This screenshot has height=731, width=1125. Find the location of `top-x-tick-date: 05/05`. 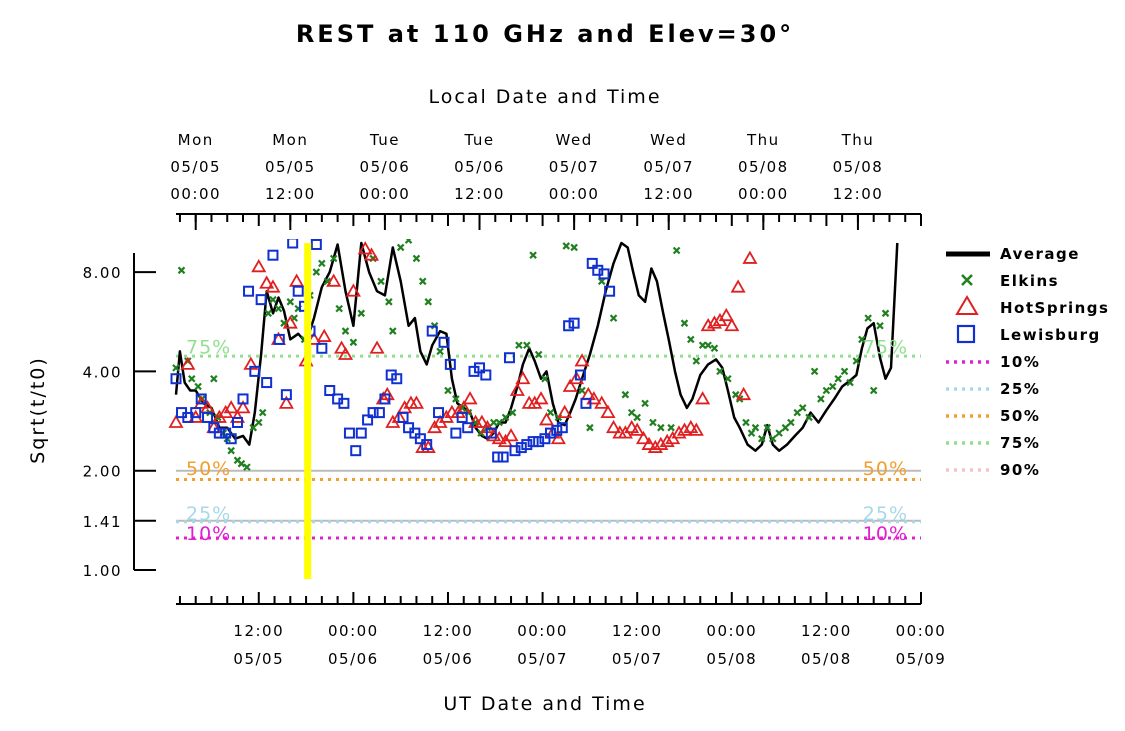

top-x-tick-date: 05/05 is located at coordinates (290, 167).